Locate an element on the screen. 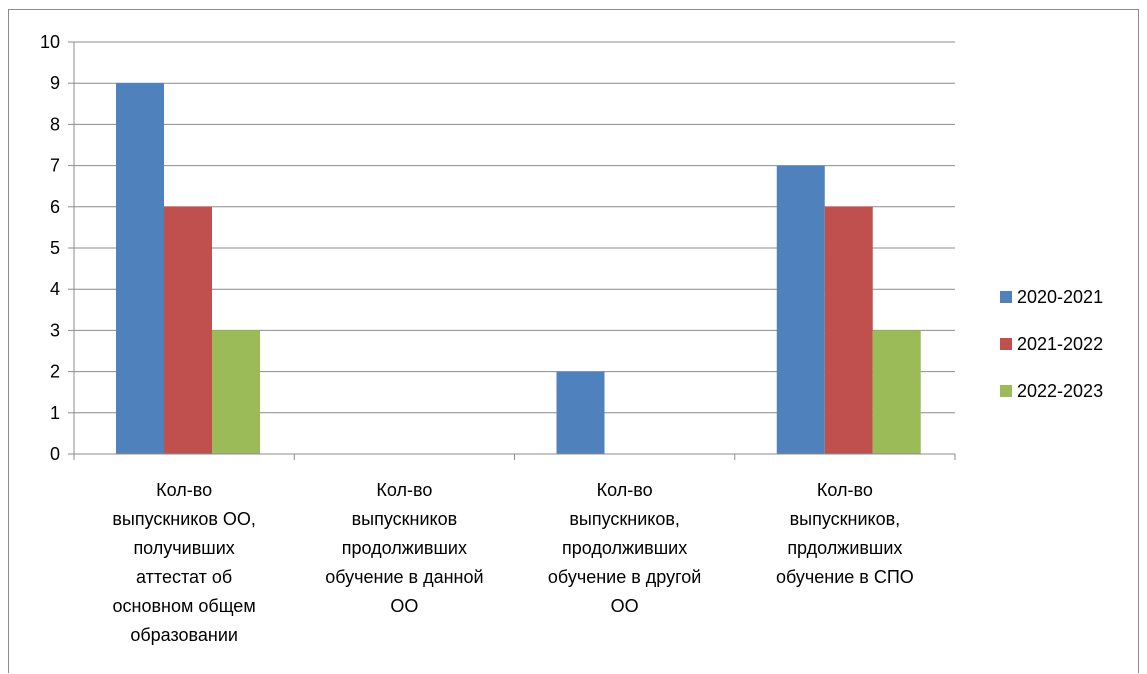  y-tick-label: 4 is located at coordinates (55, 289).